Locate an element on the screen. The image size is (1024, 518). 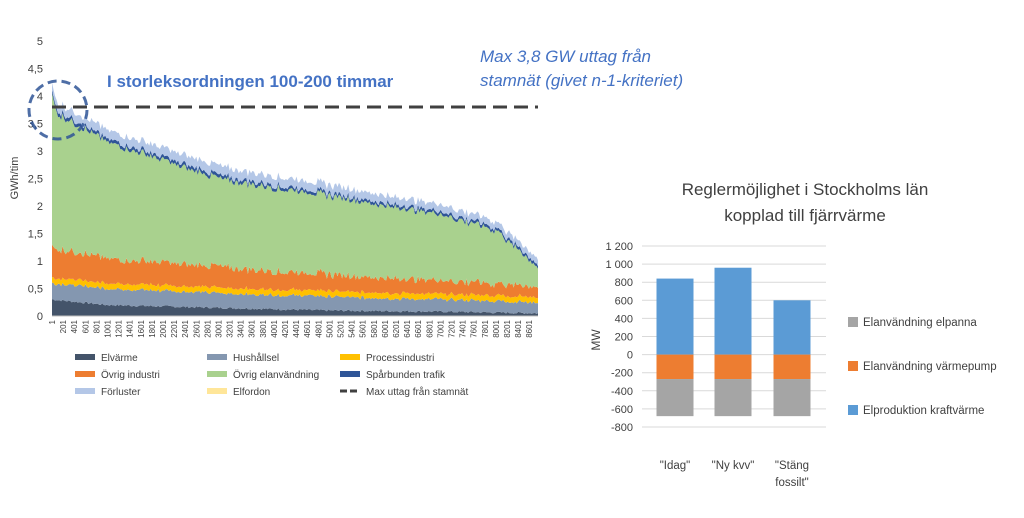
right-legend-item: Elanvändning elpanna is located at coordinates (912, 323).